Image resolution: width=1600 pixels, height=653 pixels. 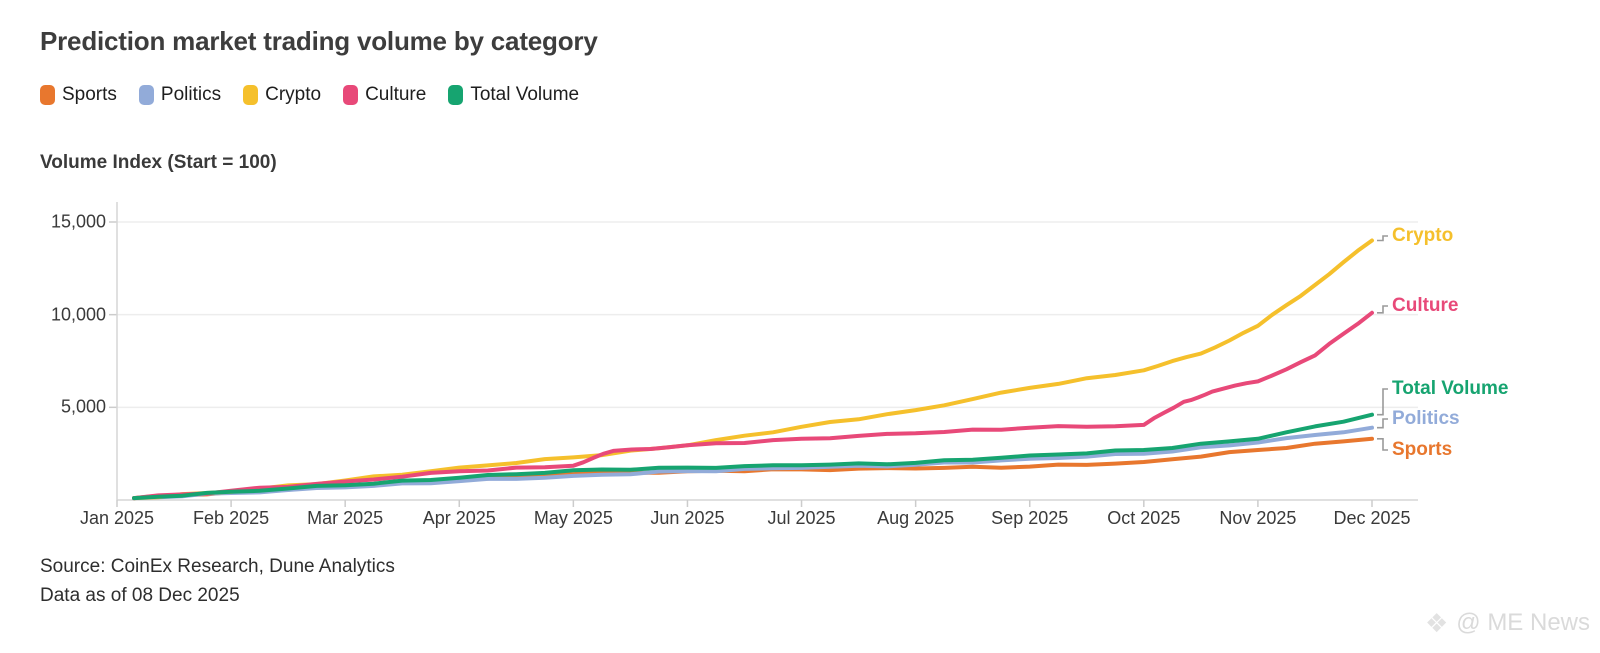 What do you see at coordinates (1523, 622) in the screenshot?
I see `watermark-text: @ ME News` at bounding box center [1523, 622].